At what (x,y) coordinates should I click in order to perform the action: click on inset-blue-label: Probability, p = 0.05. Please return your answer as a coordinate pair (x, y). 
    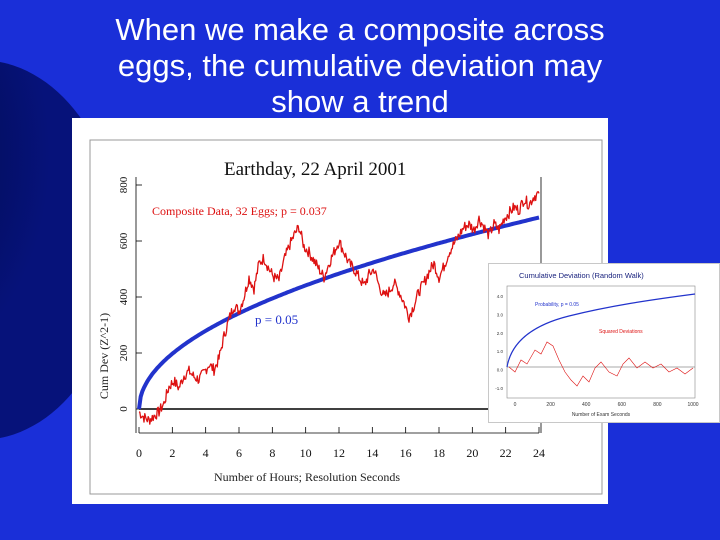
    Looking at the image, I should click on (557, 305).